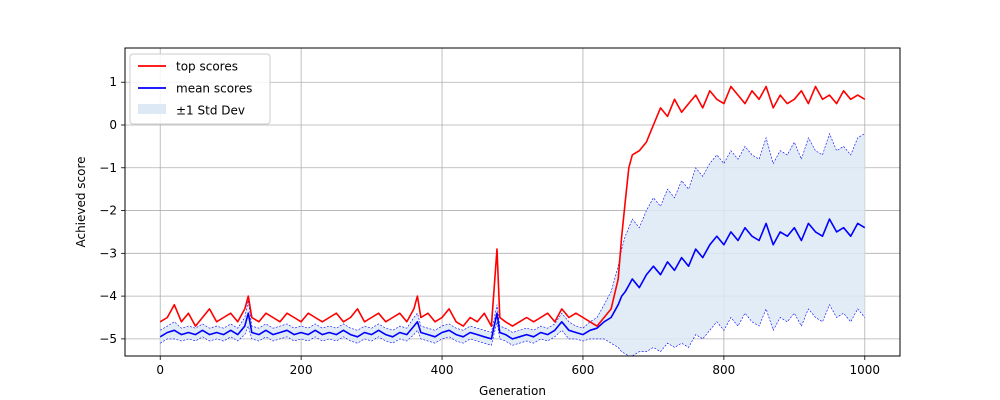  What do you see at coordinates (513, 330) in the screenshot?
I see `std-lower-line` at bounding box center [513, 330].